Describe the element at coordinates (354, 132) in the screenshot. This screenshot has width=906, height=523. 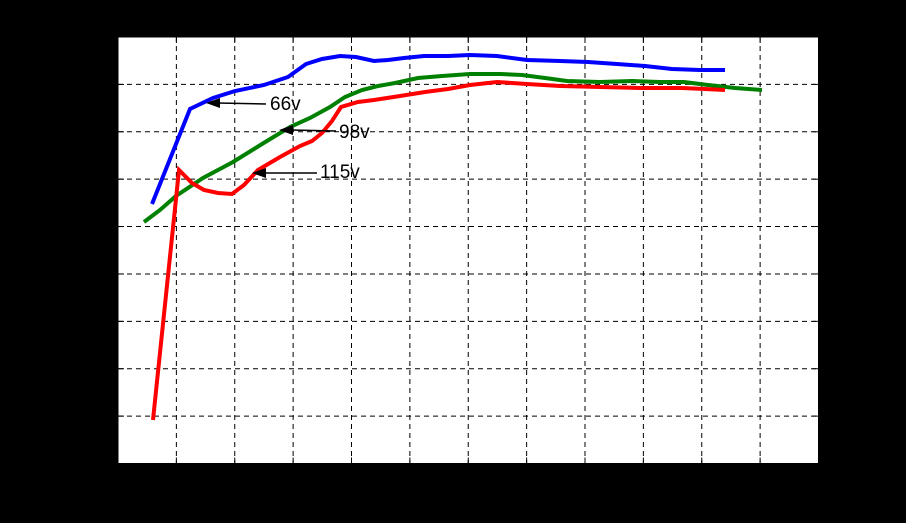
I see `annotation-label-98v: 98v` at that location.